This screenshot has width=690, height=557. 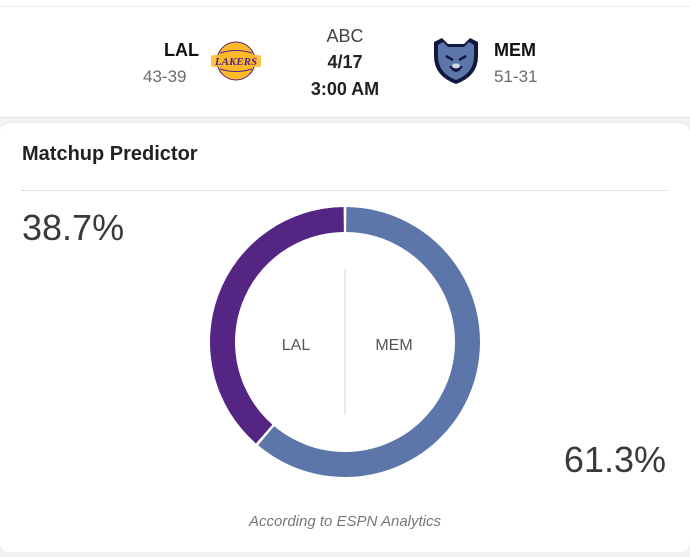 What do you see at coordinates (277, 325) in the screenshot?
I see `donut-slice-lal` at bounding box center [277, 325].